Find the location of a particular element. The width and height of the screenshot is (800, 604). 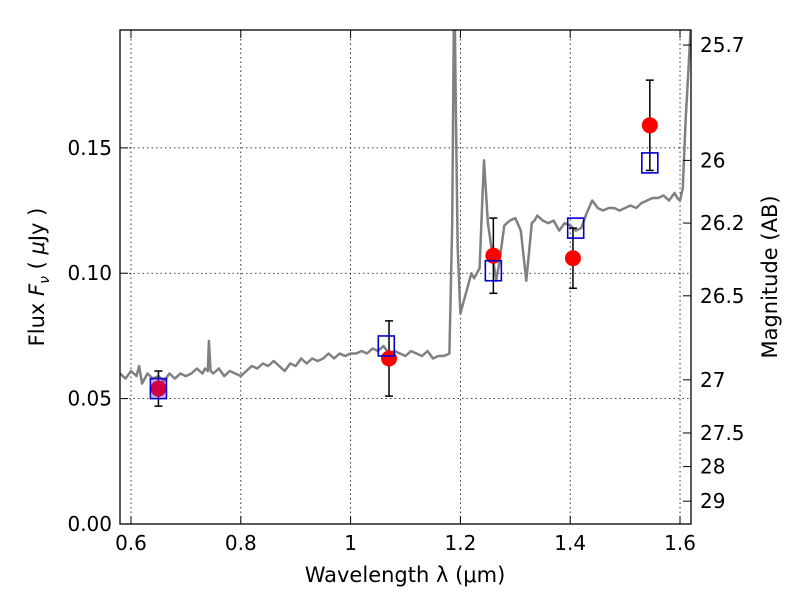

y-tick-label: 0.05 is located at coordinates (89, 399).